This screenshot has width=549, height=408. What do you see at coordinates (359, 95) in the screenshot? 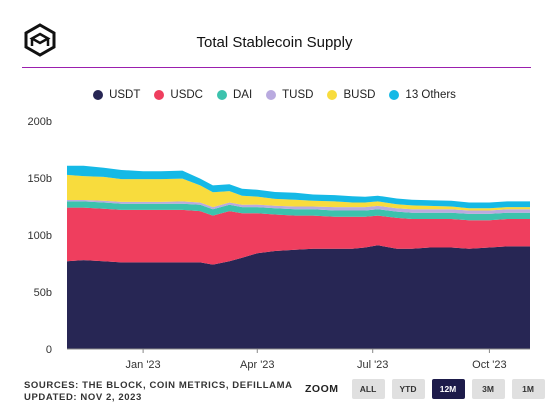
I see `legend-label: BUSD` at bounding box center [359, 95].